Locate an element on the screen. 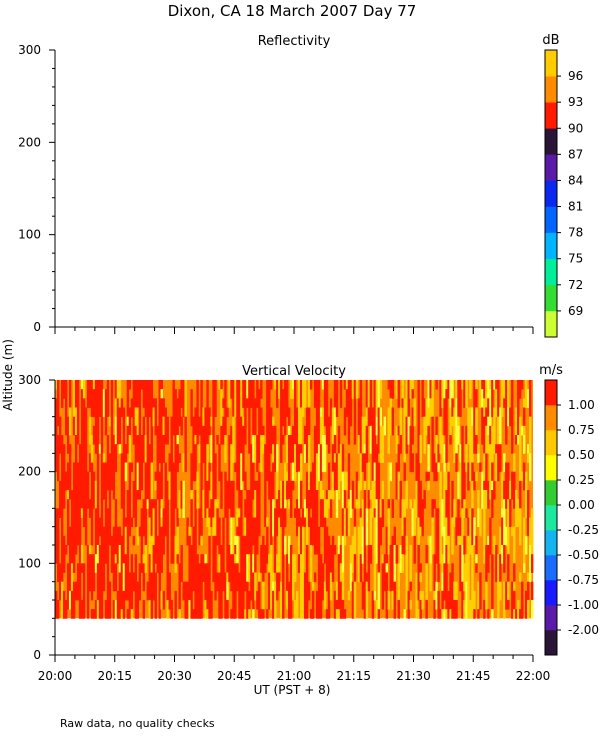 The height and width of the screenshot is (750, 600). y-tick-label: 300 is located at coordinates (29, 50).